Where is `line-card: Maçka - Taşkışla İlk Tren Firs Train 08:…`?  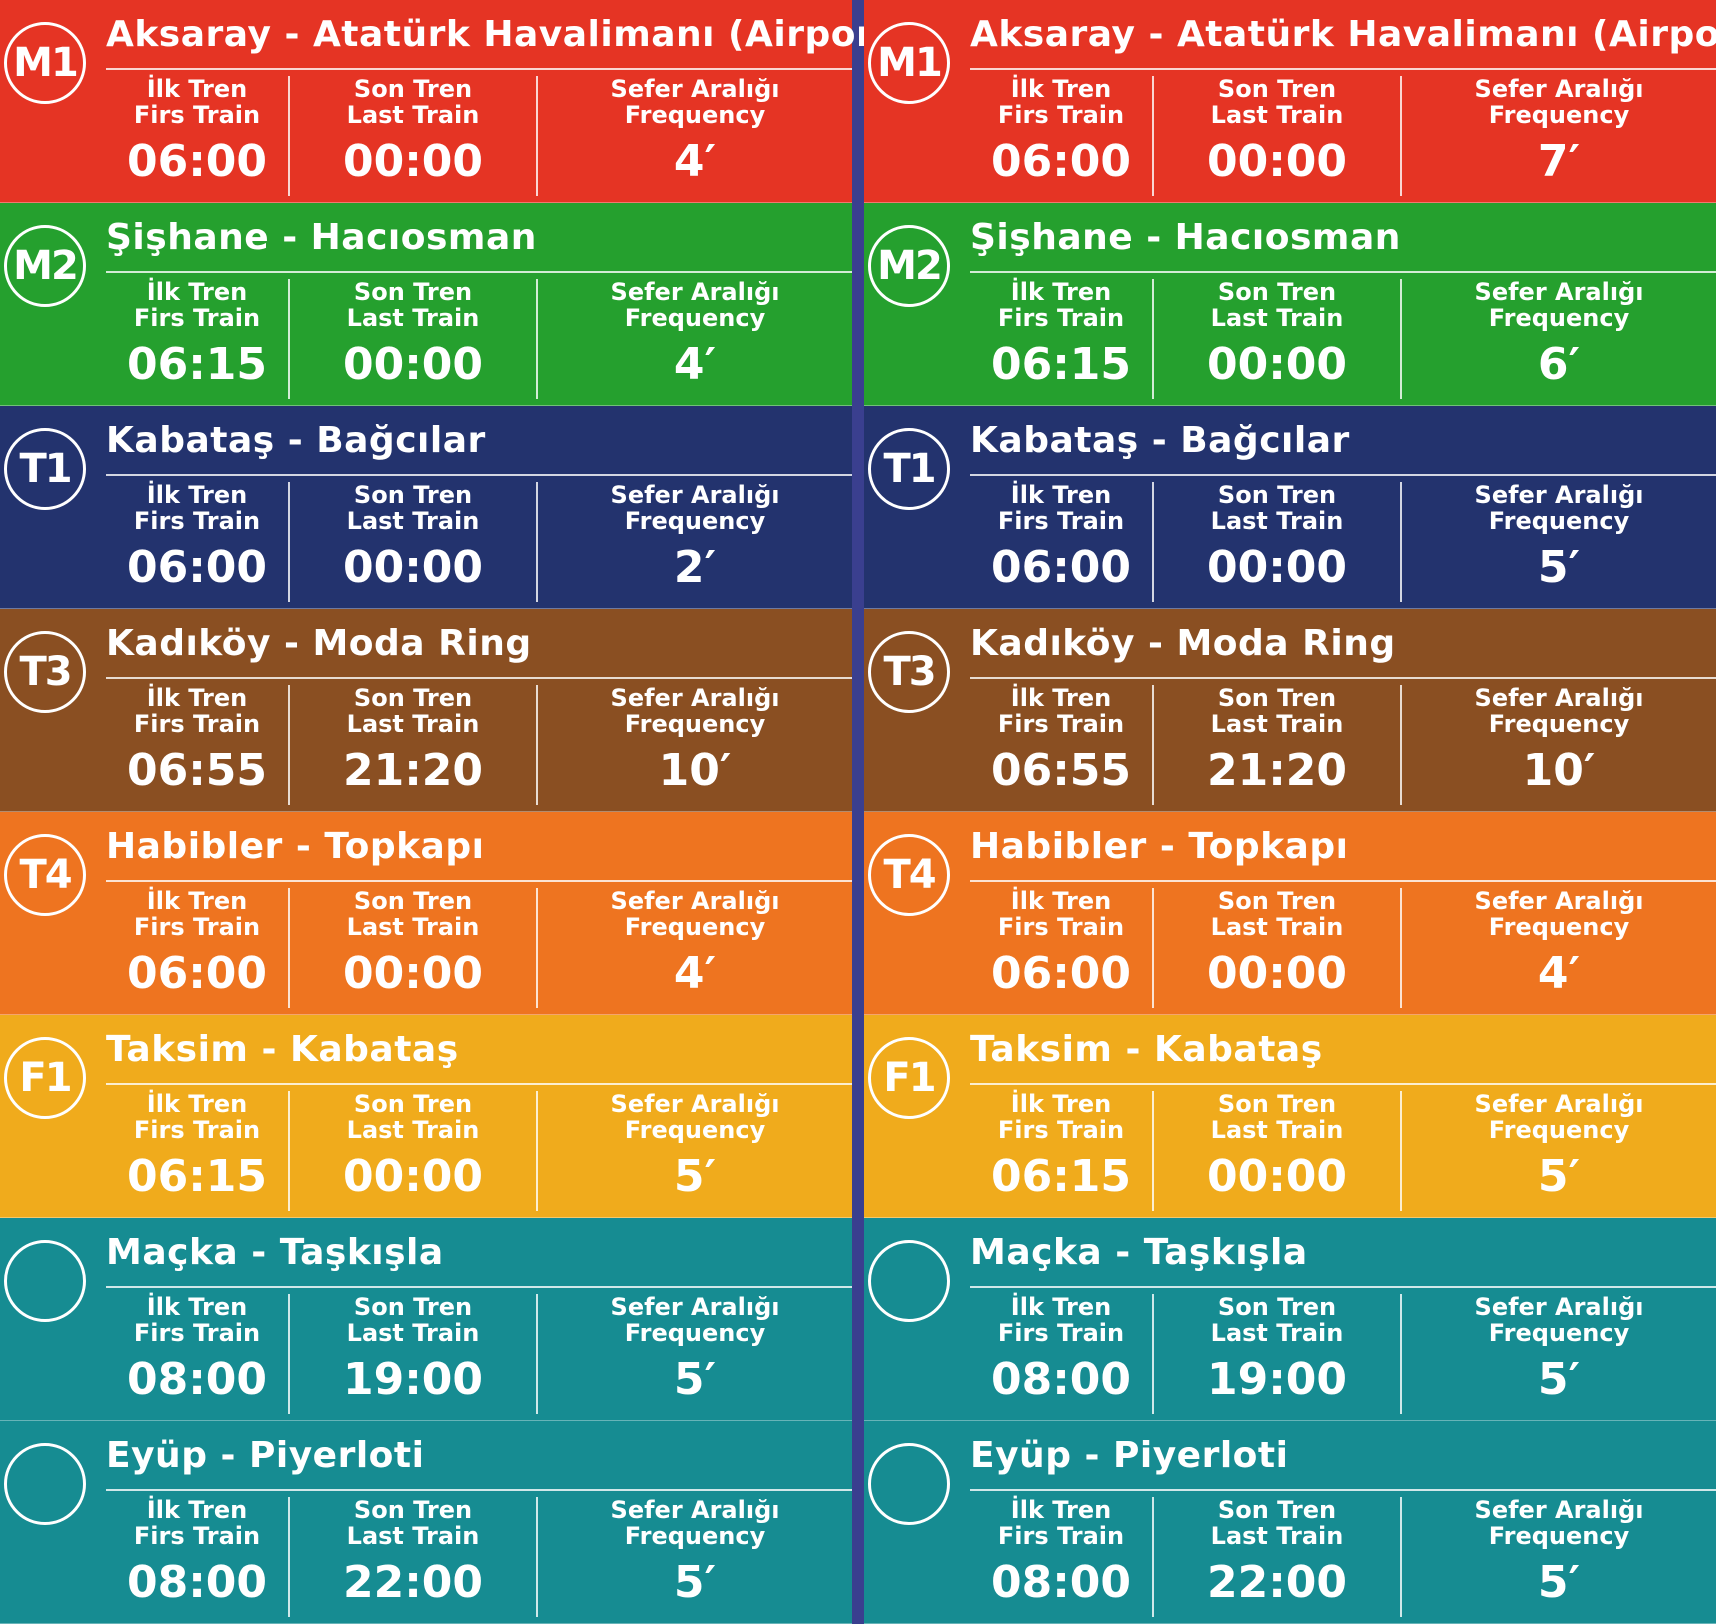
line-card: Maçka - Taşkışla İlk Tren Firs Train 08:… is located at coordinates (1290, 1319).